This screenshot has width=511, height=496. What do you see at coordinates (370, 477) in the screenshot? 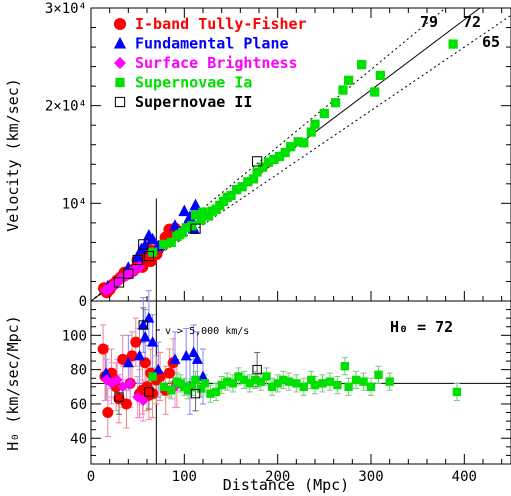
I see `xtick-label: 300` at bounding box center [370, 477].